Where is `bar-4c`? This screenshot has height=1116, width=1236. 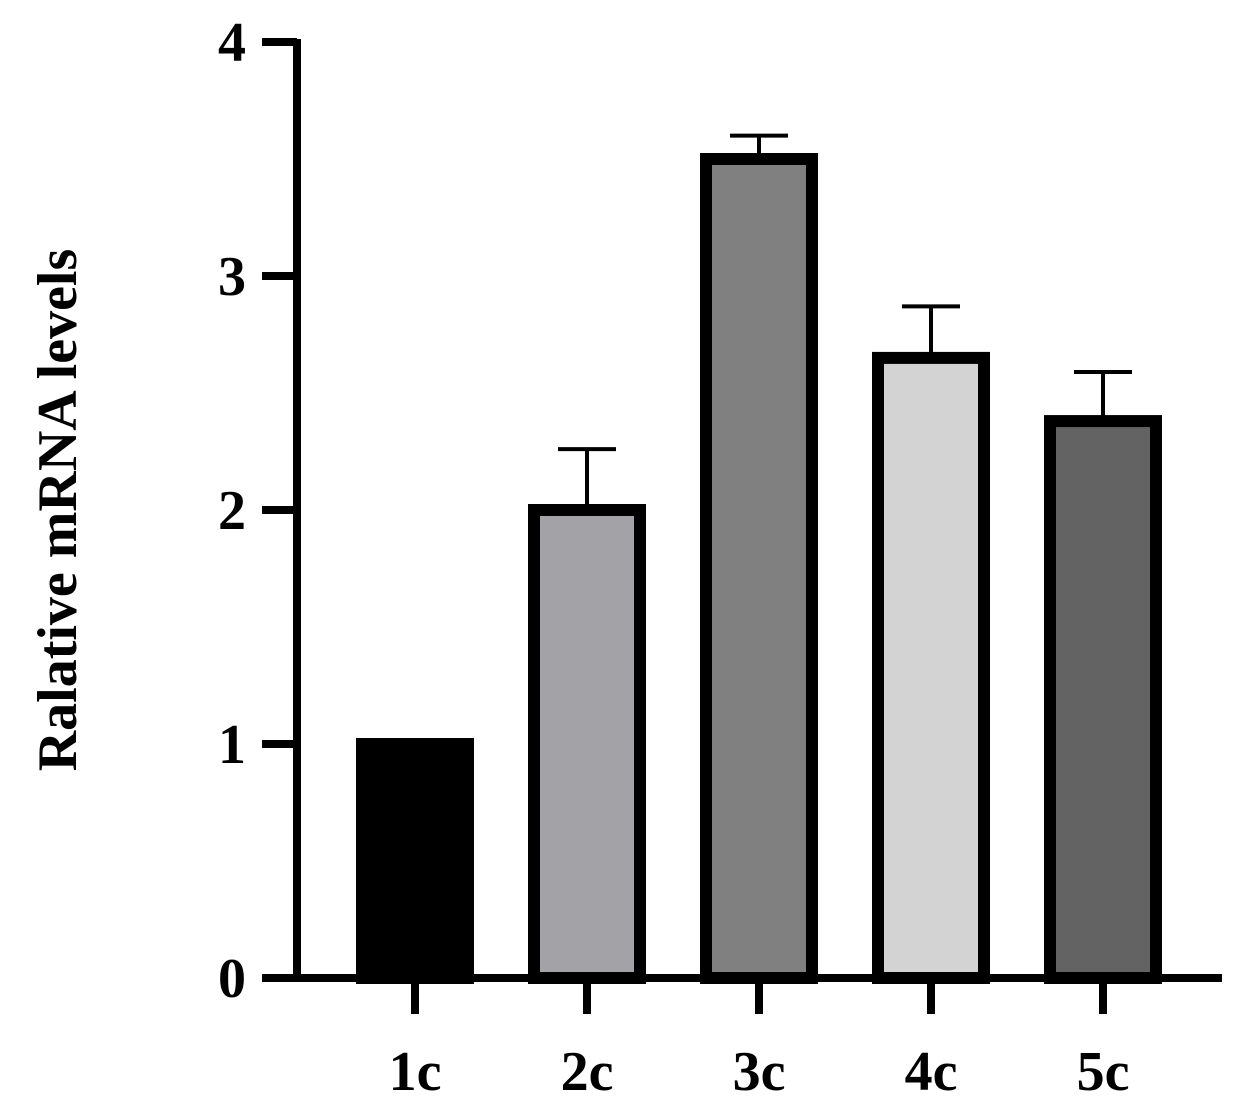
bar-4c is located at coordinates (931, 667).